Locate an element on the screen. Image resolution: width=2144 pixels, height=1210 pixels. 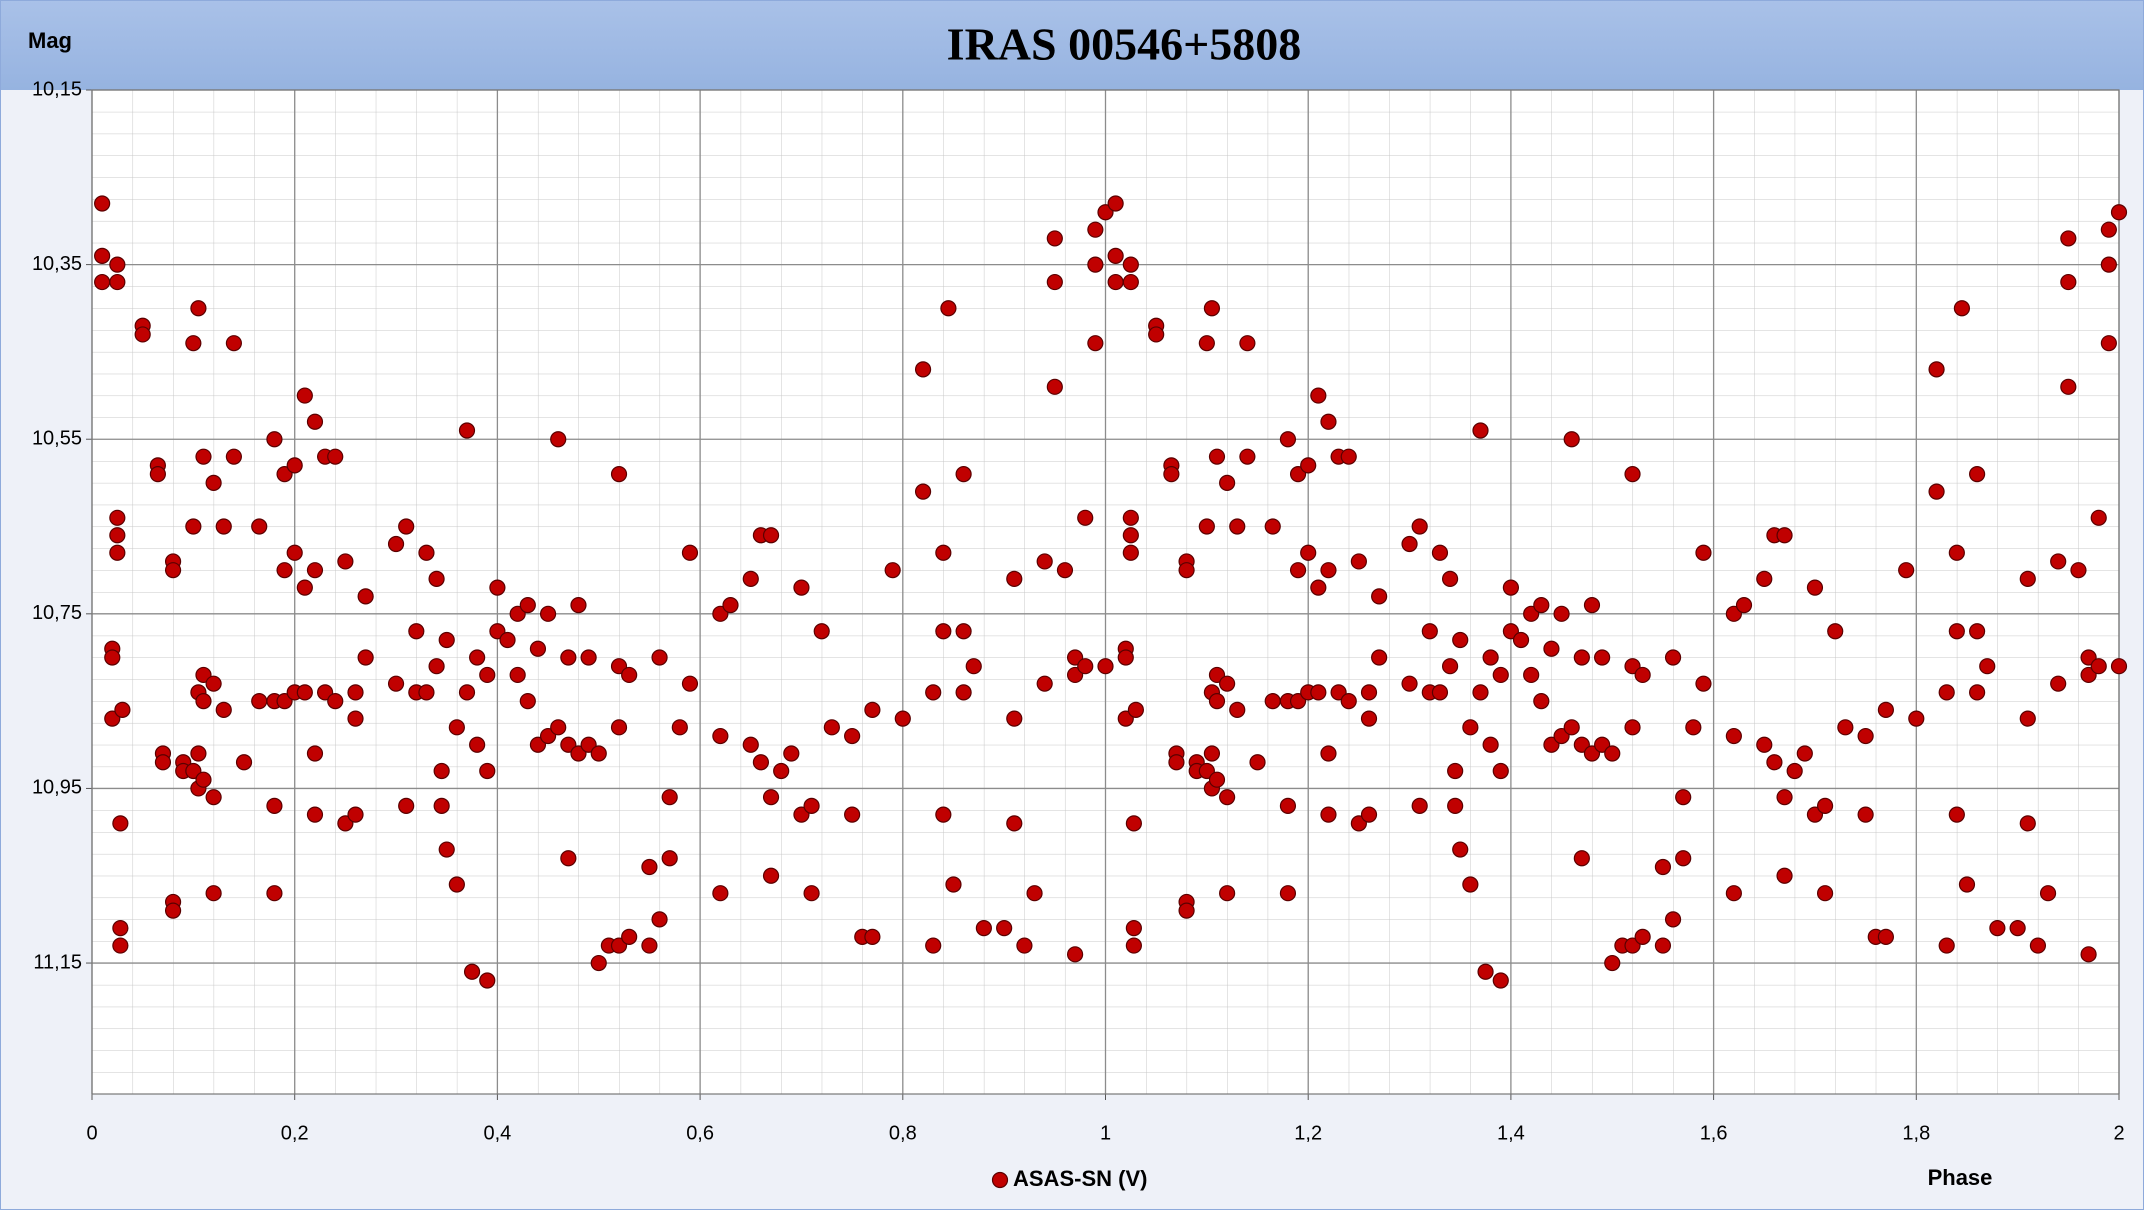
x-tick-label: 1,8 is located at coordinates (1916, 1133).